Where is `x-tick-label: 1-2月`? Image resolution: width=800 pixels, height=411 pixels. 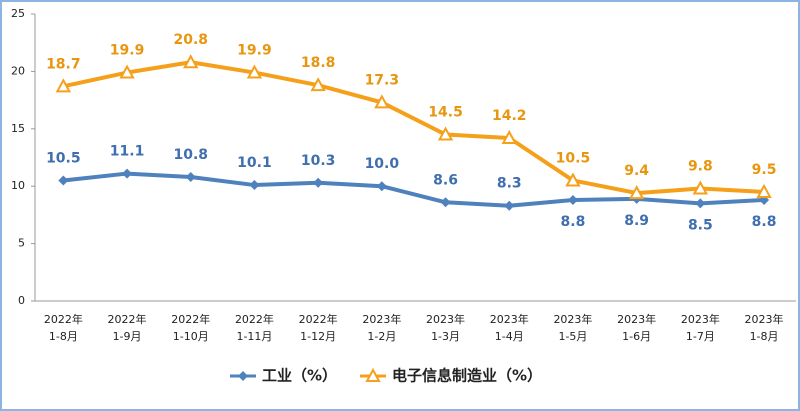
x-tick-label: 1-2月 is located at coordinates (381, 336).